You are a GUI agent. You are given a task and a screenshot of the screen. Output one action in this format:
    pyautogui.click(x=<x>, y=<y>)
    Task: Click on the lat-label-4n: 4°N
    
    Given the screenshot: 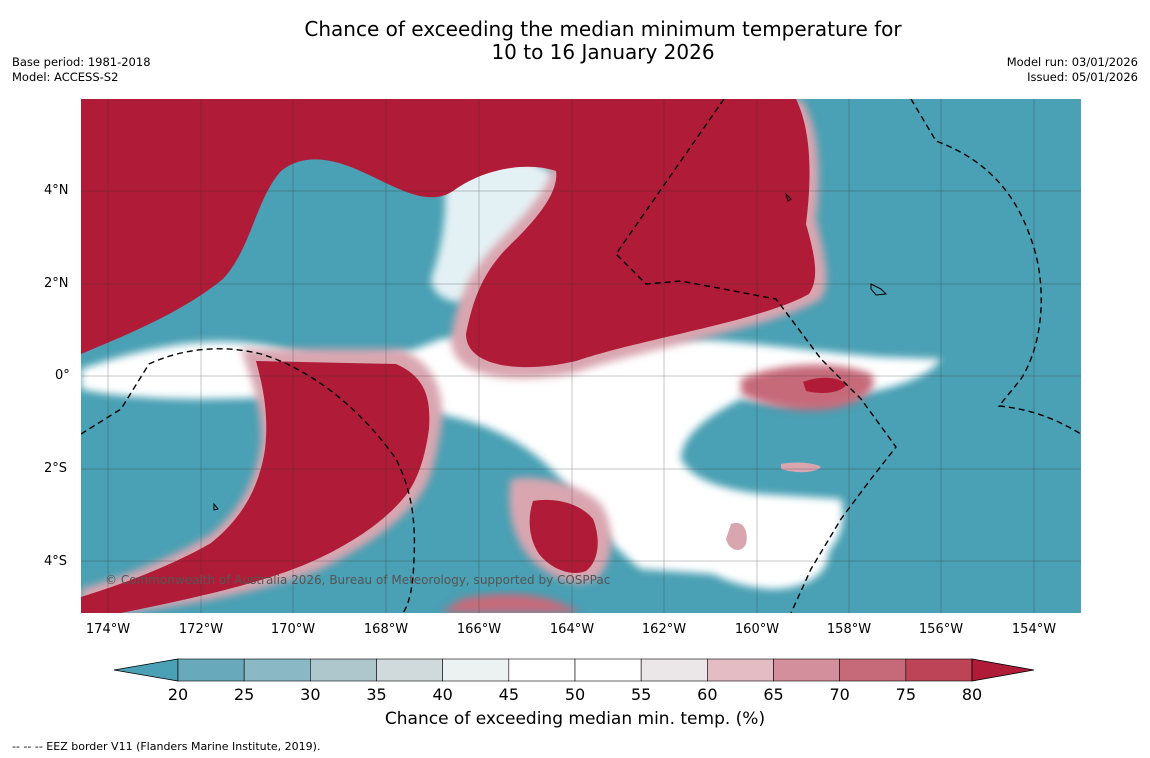 What is the action you would take?
    pyautogui.click(x=56, y=190)
    